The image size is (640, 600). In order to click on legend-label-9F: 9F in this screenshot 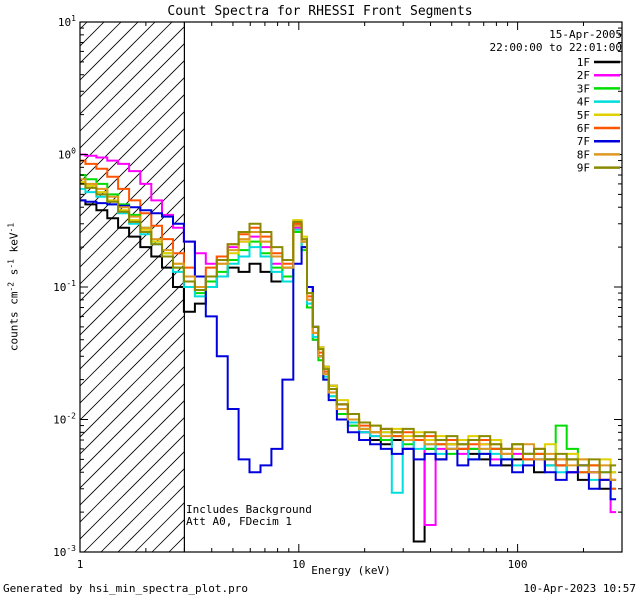, I will do `click(583, 168)`.